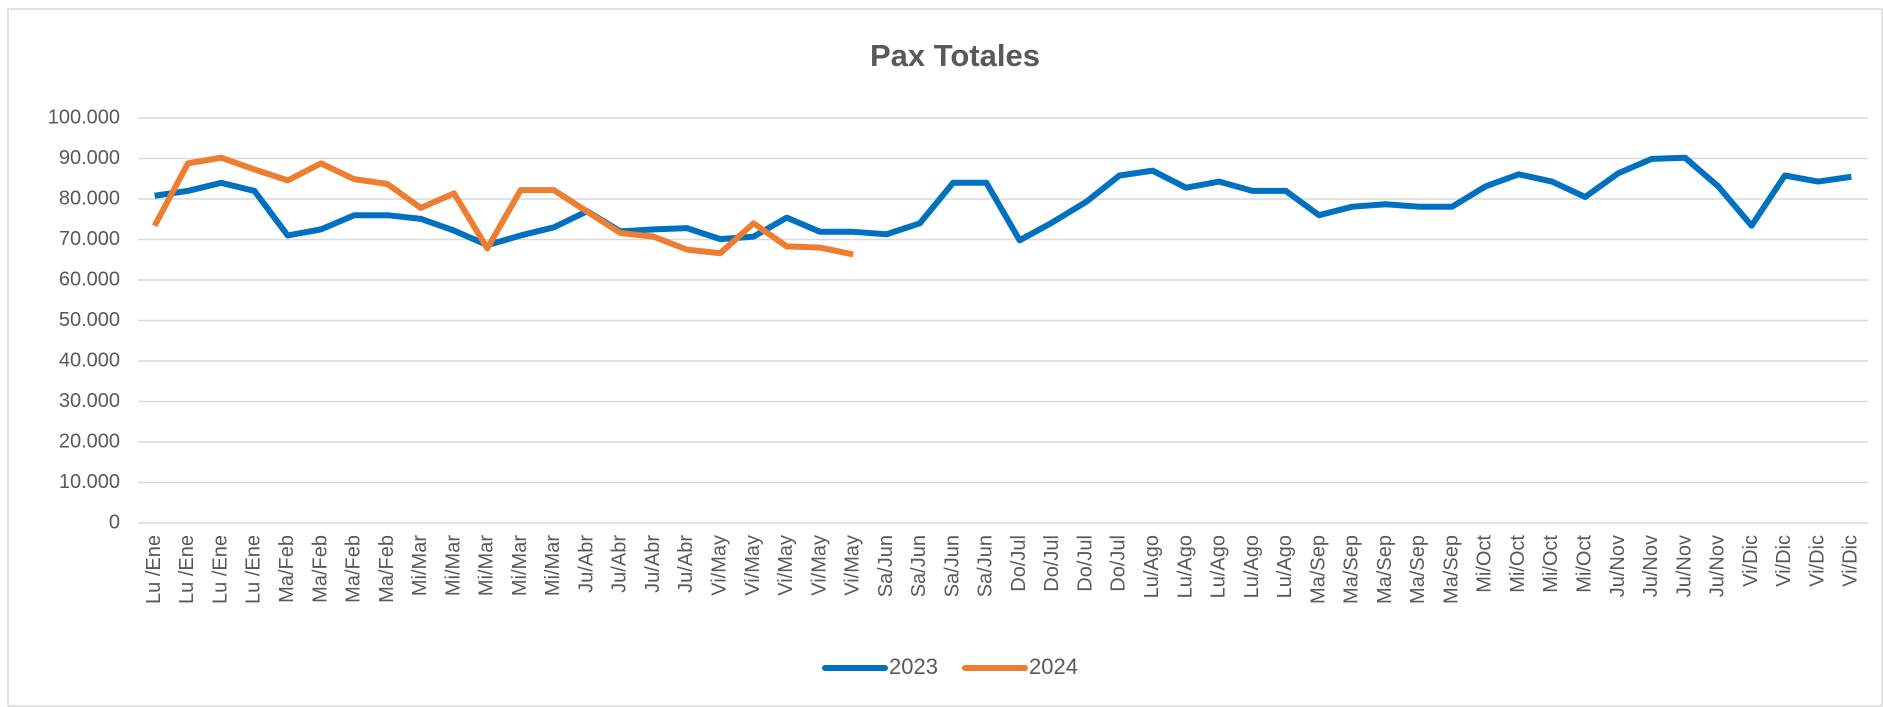 The width and height of the screenshot is (1883, 707). Describe the element at coordinates (913, 666) in the screenshot. I see `legend-label: 2023` at that location.